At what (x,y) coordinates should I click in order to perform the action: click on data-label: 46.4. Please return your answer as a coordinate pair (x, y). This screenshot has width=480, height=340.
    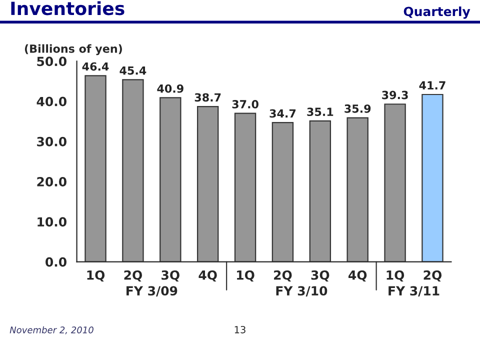
    Looking at the image, I should click on (95, 66).